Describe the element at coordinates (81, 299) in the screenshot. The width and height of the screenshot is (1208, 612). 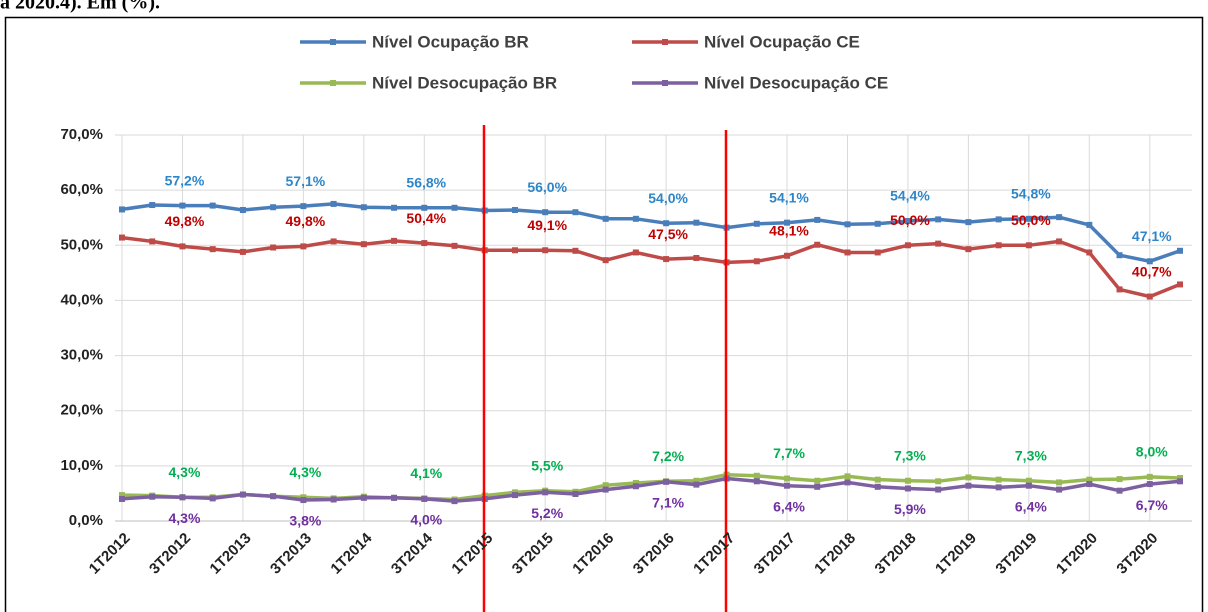
I see `y-tick-label: 40,0%` at that location.